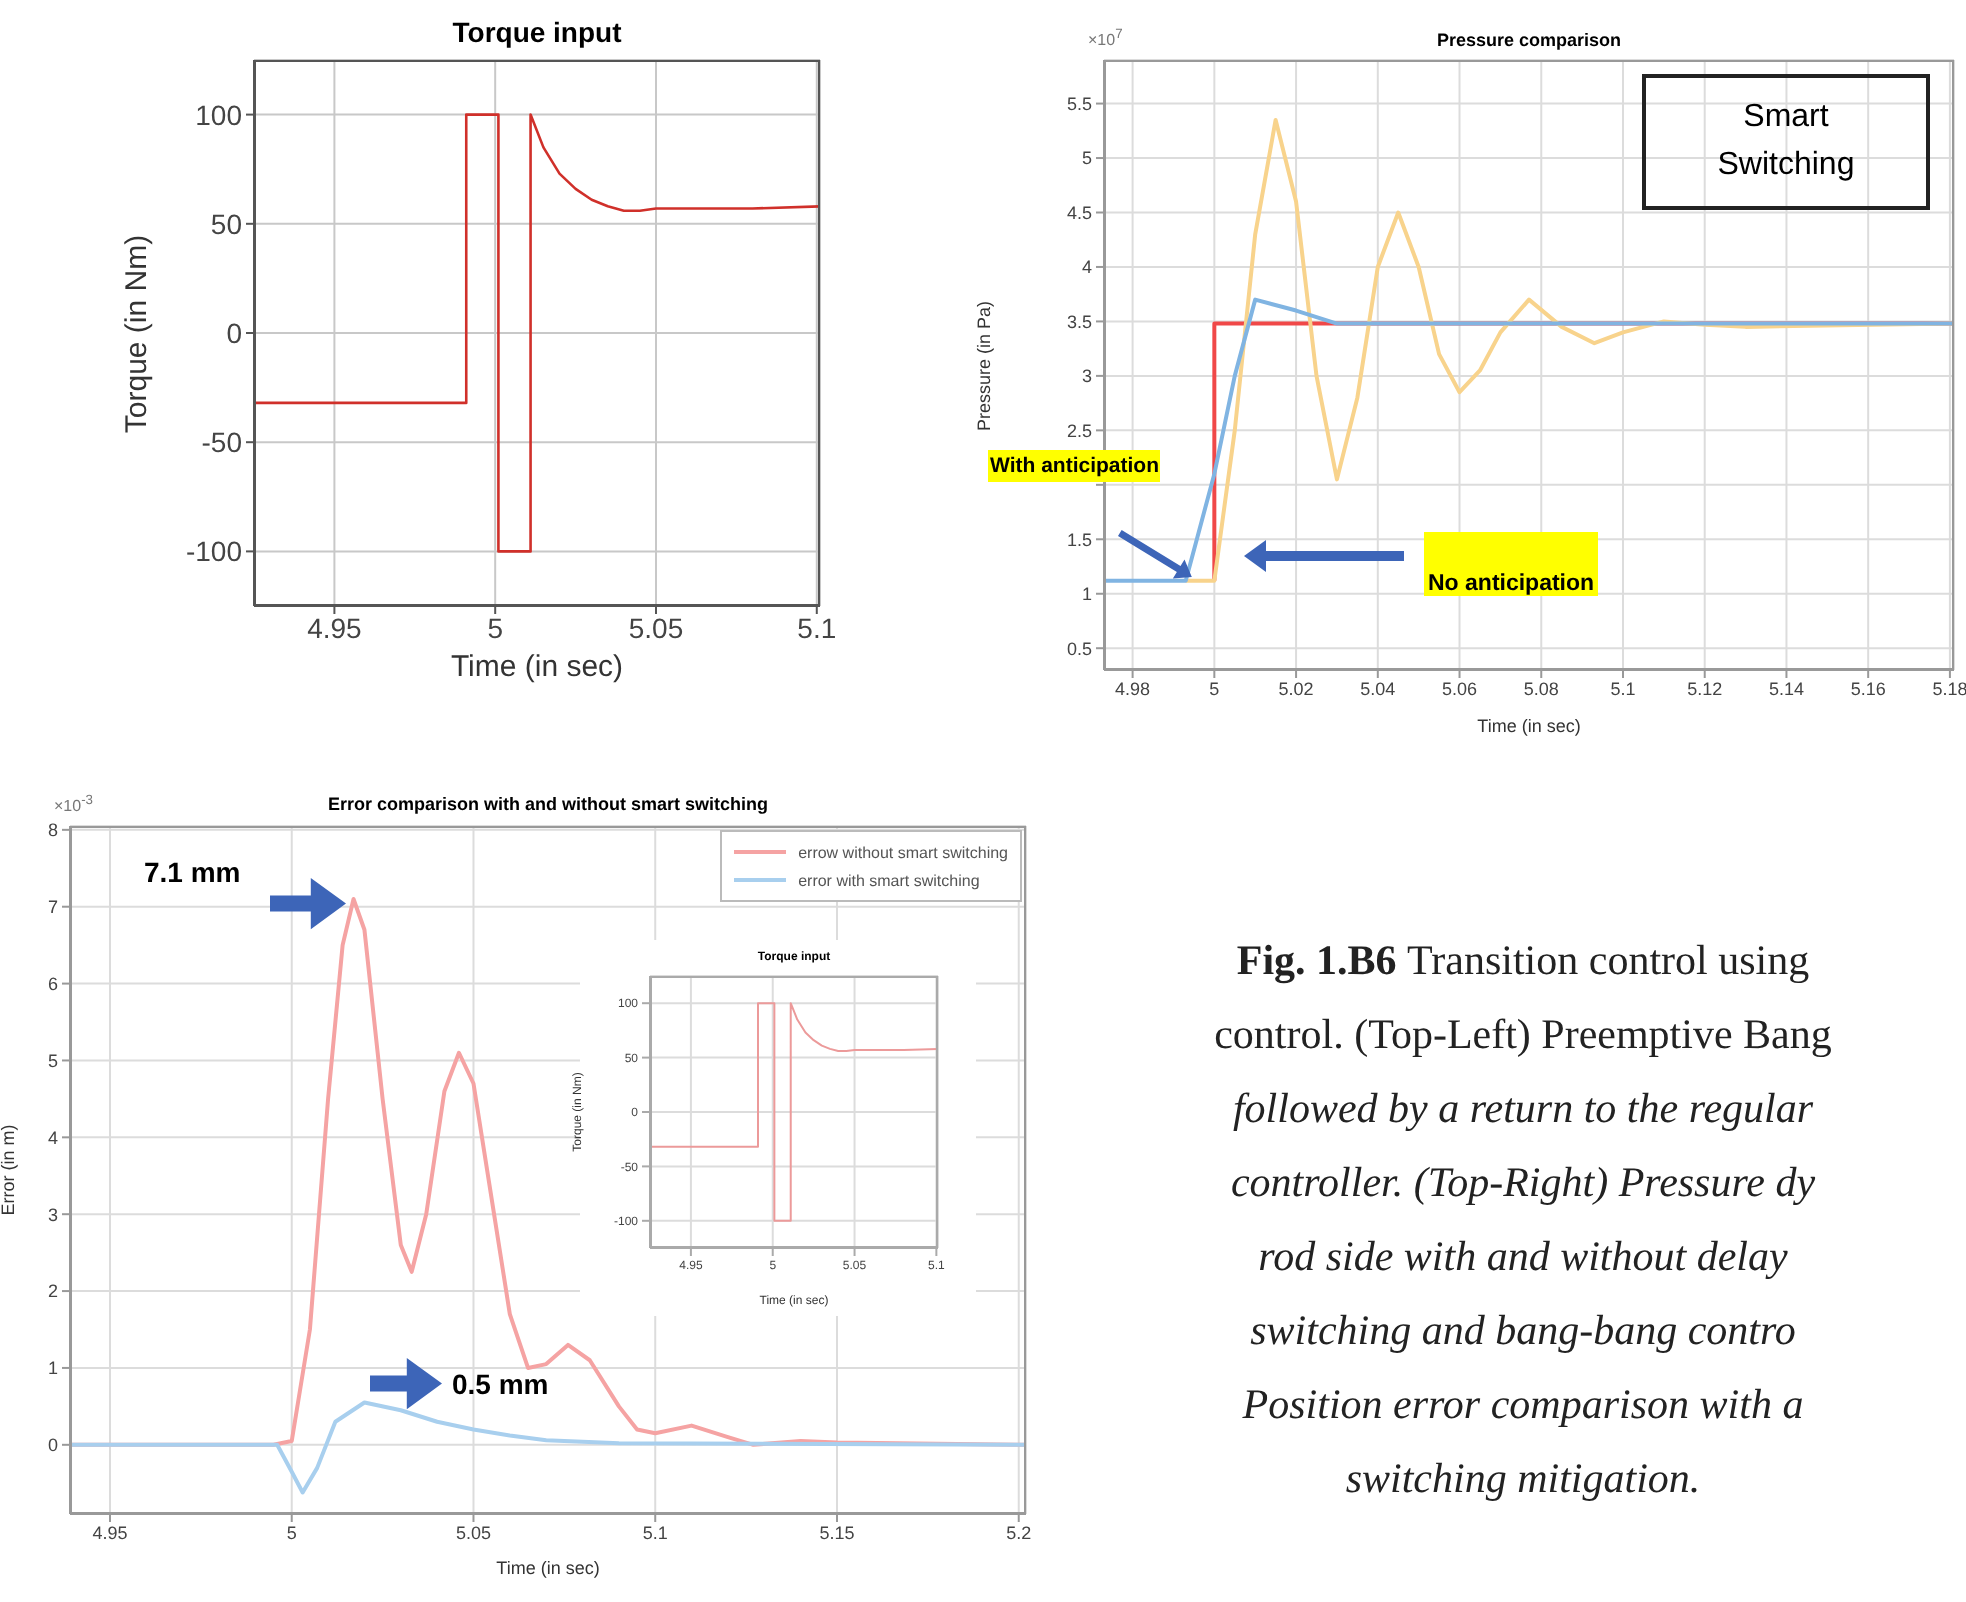  I want to click on legend-label: errow without smart switching, so click(902, 853).